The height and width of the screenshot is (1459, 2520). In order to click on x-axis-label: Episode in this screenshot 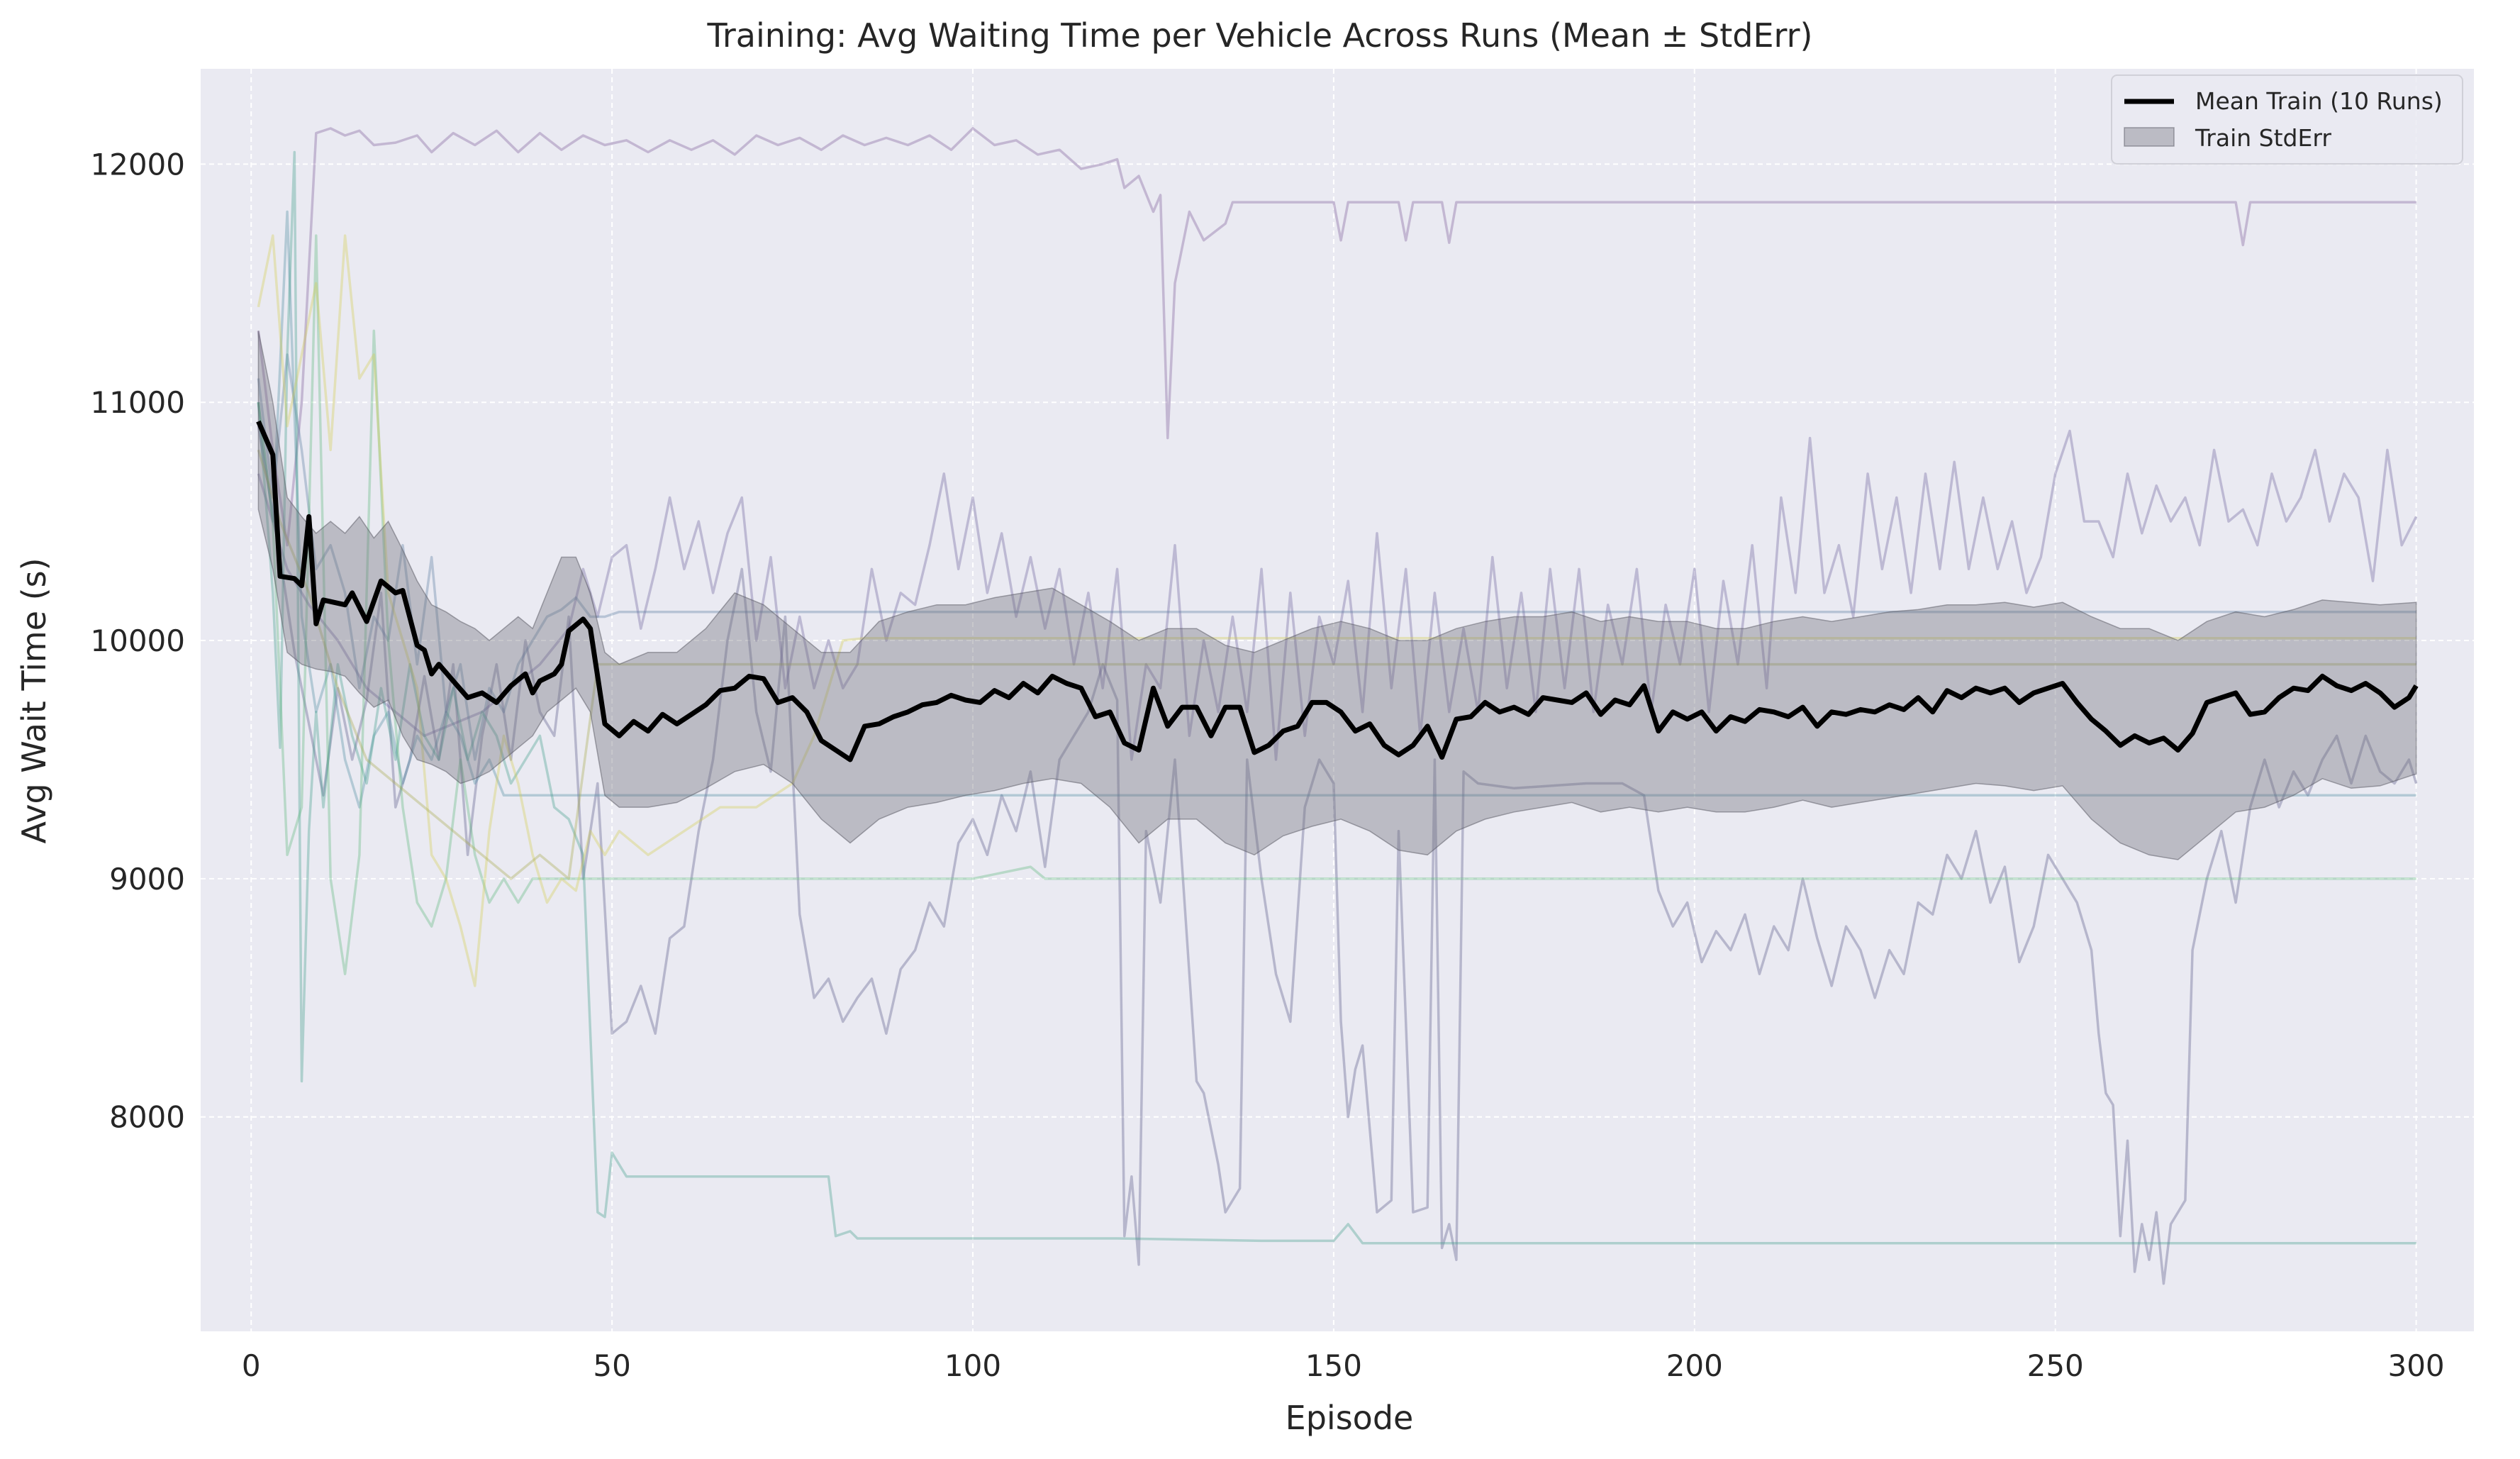, I will do `click(1350, 1418)`.